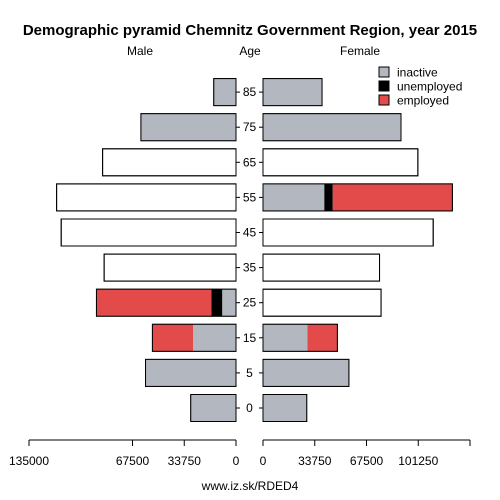 This screenshot has width=500, height=500. I want to click on legend-label-employed: employed, so click(423, 101).